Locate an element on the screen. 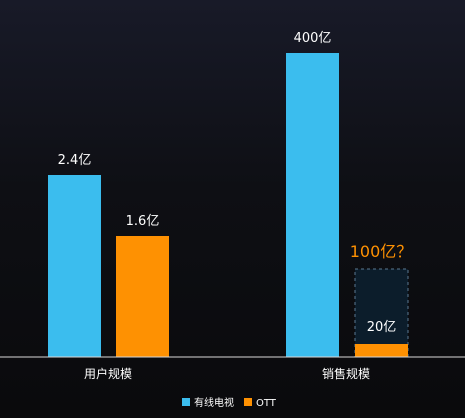 The height and width of the screenshot is (418, 465). data-label-user-cable-tv: 2.4亿 is located at coordinates (75, 160).